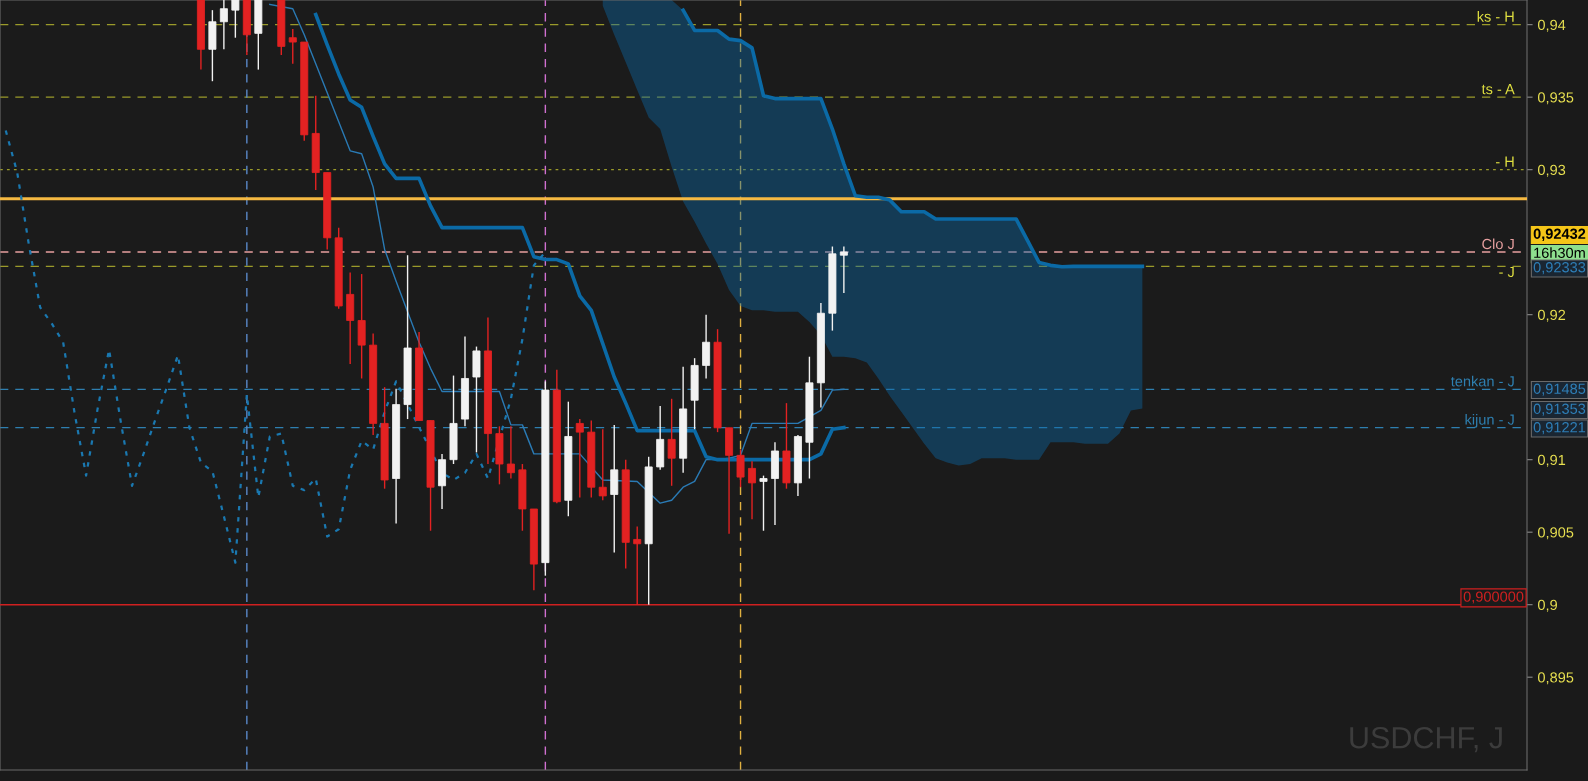  What do you see at coordinates (1489, 421) in the screenshot?
I see `ref-line-label: kijun - J` at bounding box center [1489, 421].